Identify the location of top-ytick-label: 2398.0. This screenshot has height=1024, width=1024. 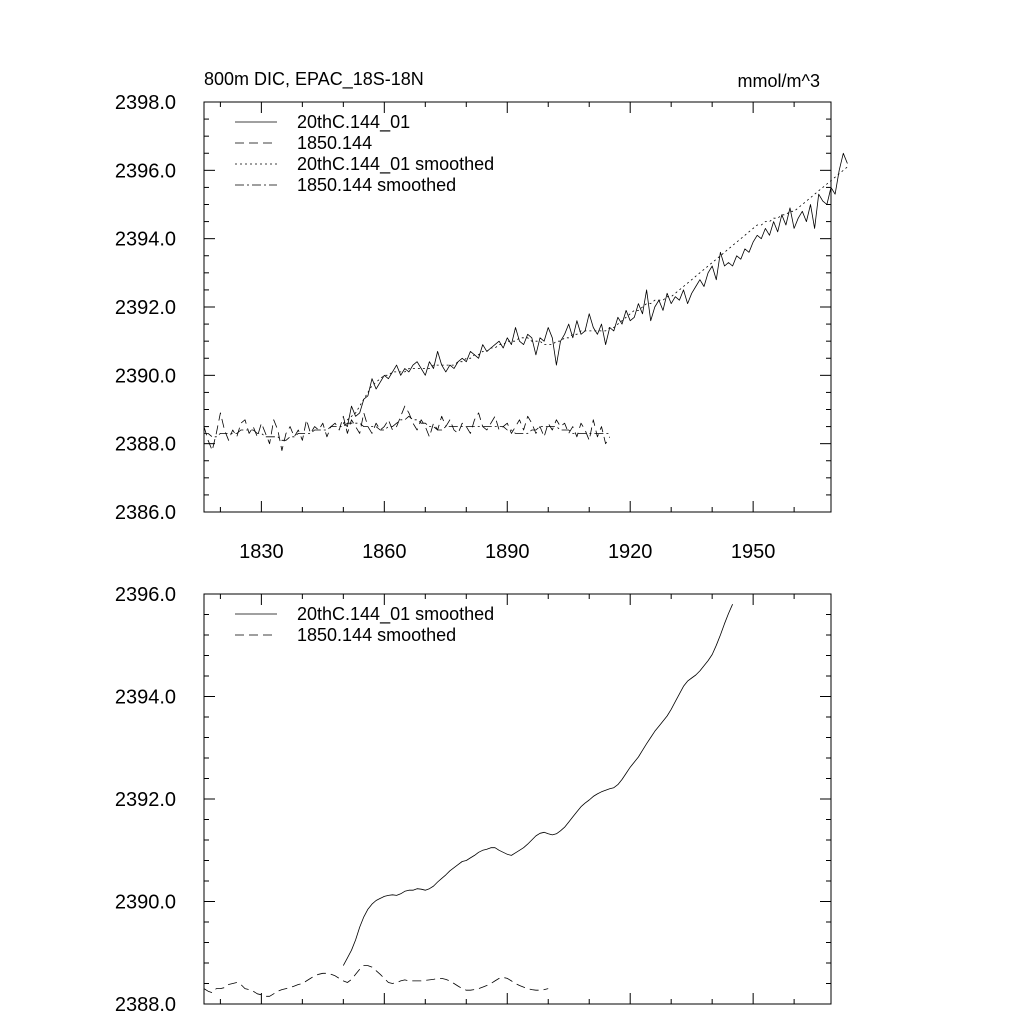
(145, 103).